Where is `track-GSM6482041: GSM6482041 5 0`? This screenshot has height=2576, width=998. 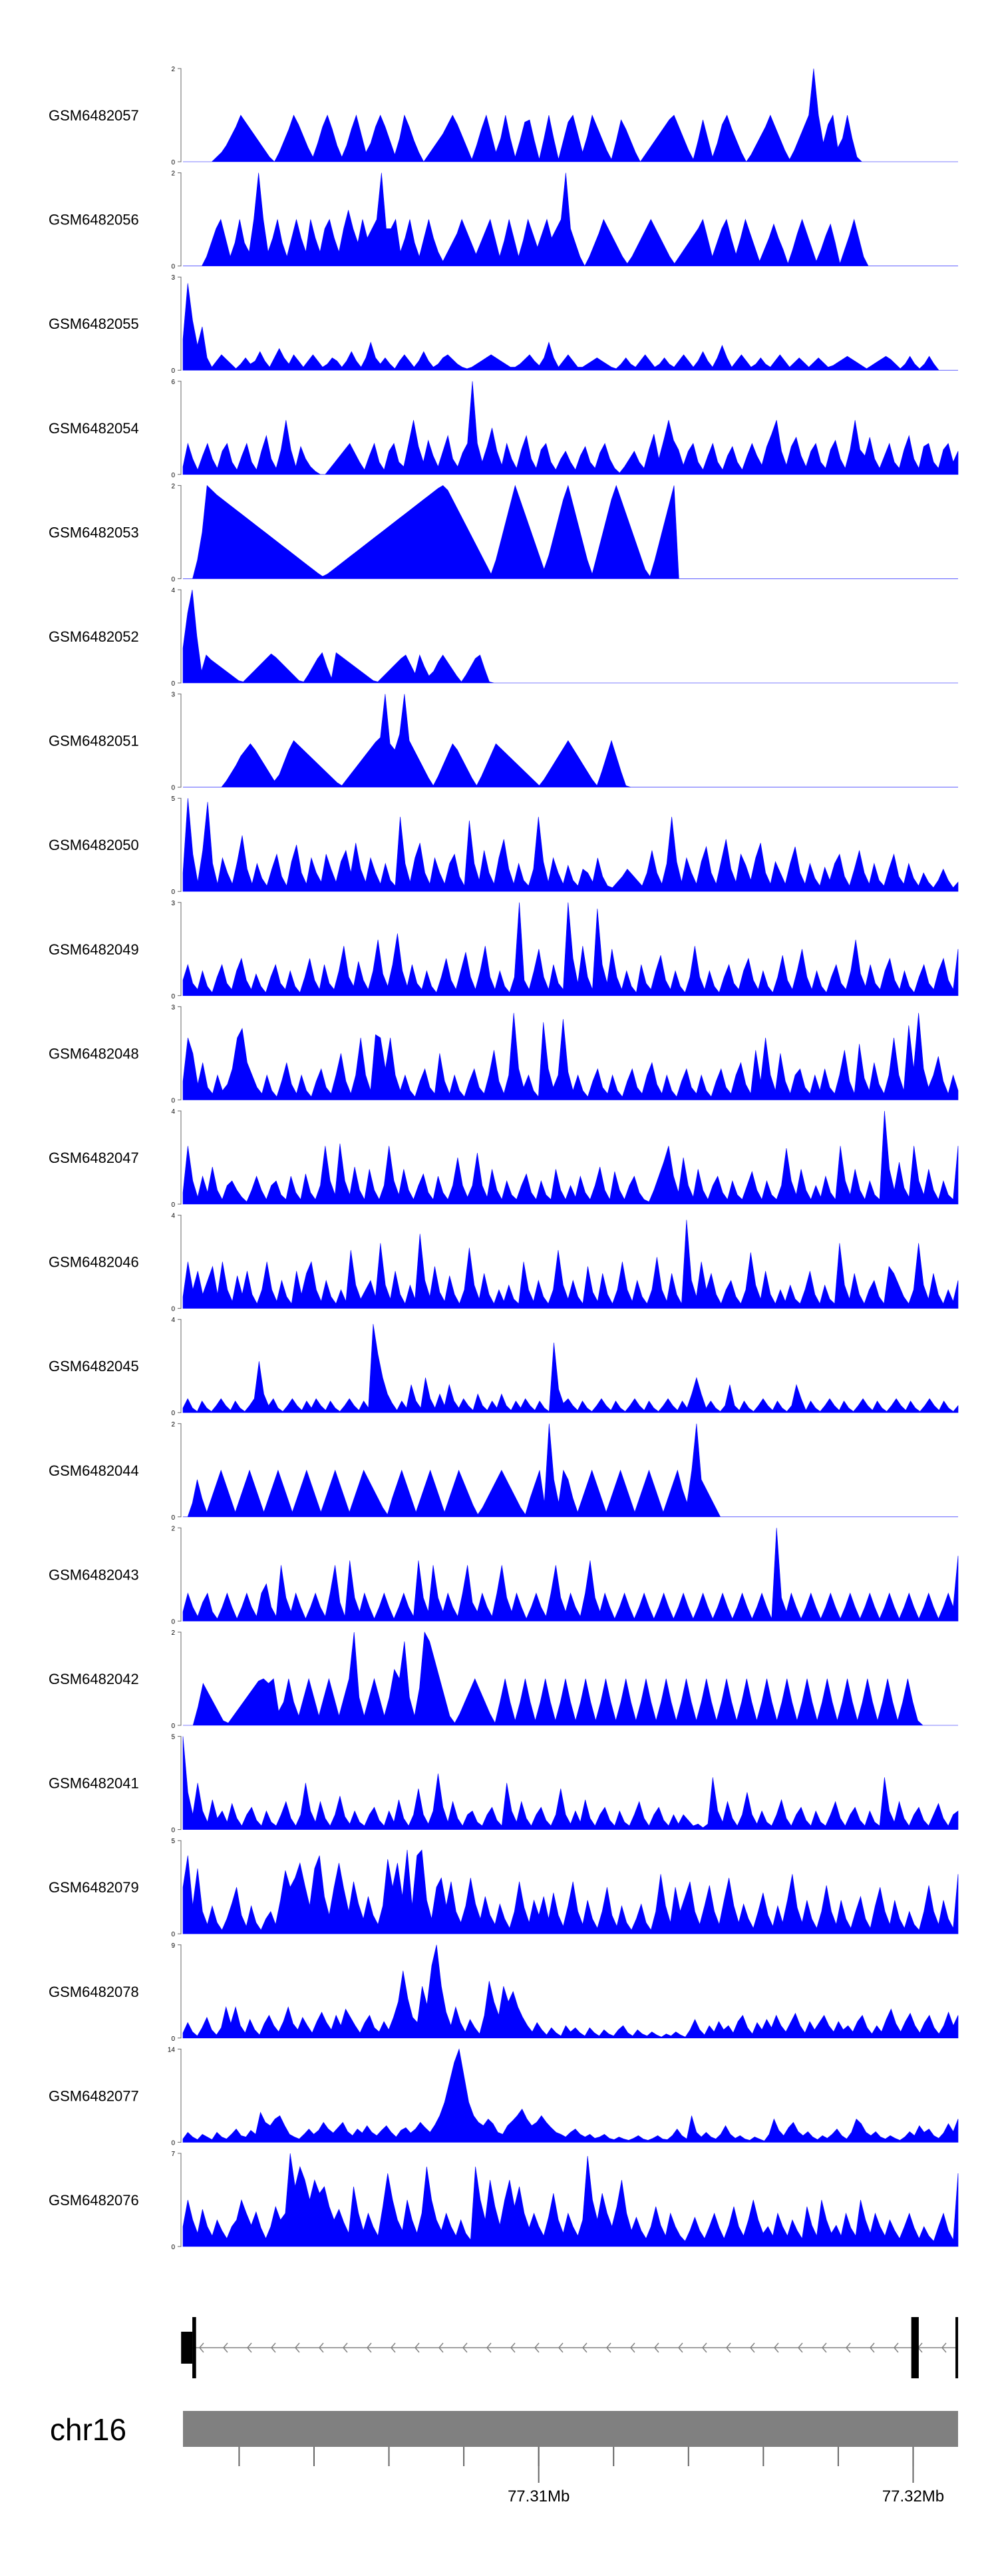
track-GSM6482041: GSM6482041 5 0 is located at coordinates (504, 1784).